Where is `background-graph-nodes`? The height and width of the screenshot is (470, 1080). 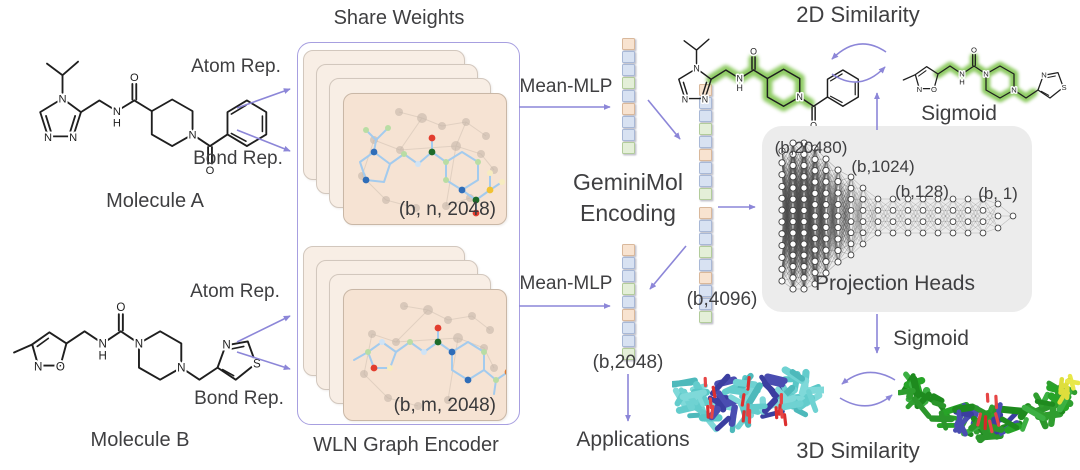 background-graph-nodes is located at coordinates (429, 356).